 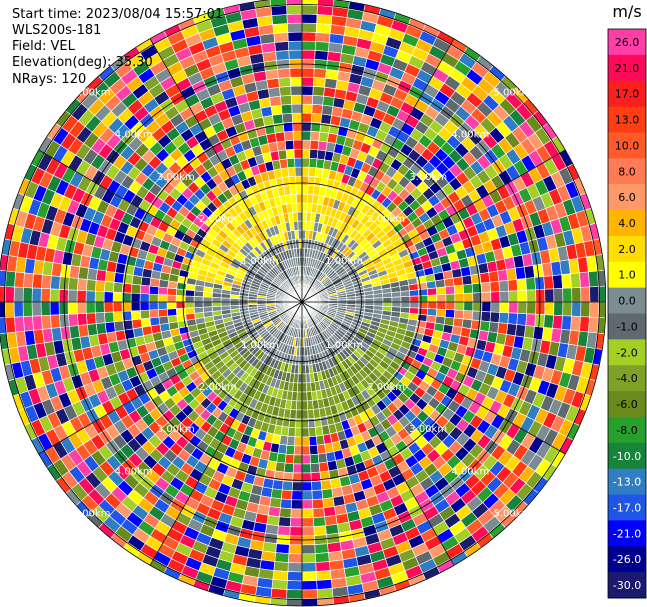 I want to click on colorbar-tick-label: 8.0, so click(x=627, y=171).